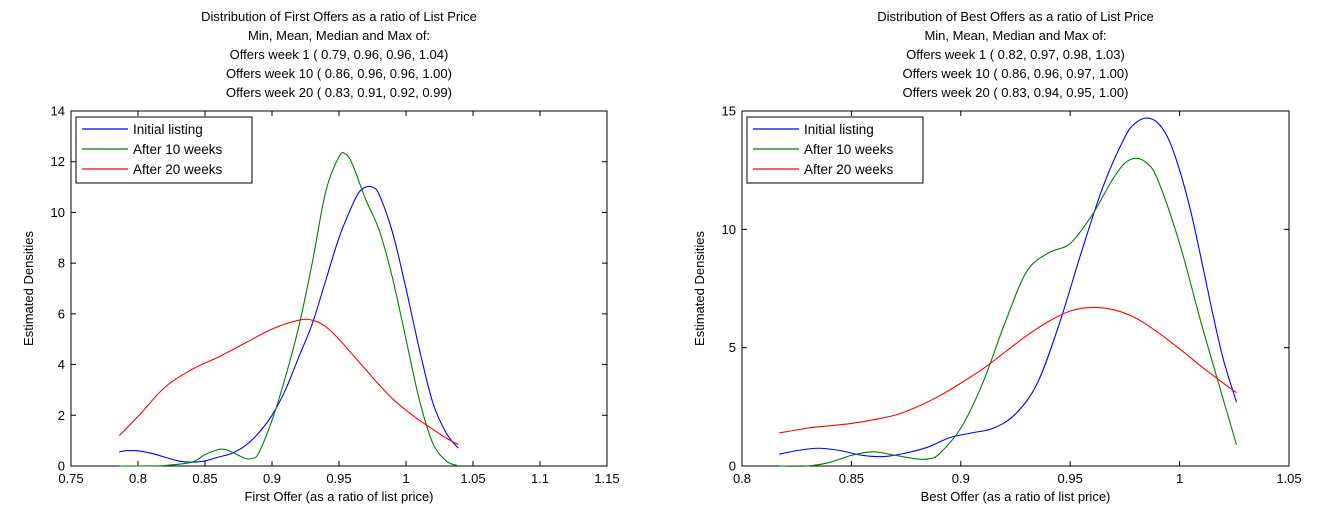 This screenshot has width=1319, height=512. Describe the element at coordinates (338, 496) in the screenshot. I see `x-axis-label: First Offer (as a ratio of list price)` at that location.